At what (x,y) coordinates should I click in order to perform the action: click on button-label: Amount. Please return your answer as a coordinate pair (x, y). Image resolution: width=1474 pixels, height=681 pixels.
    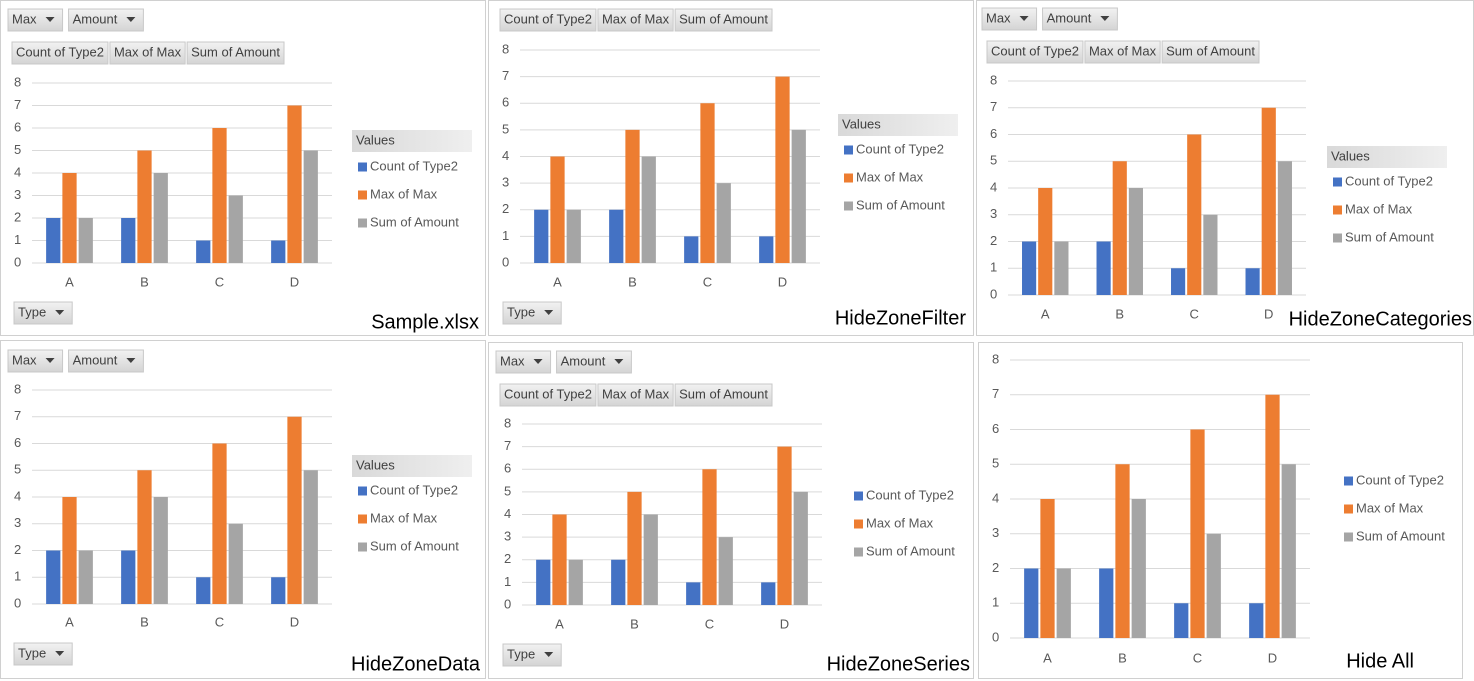
    Looking at the image, I should click on (1069, 17).